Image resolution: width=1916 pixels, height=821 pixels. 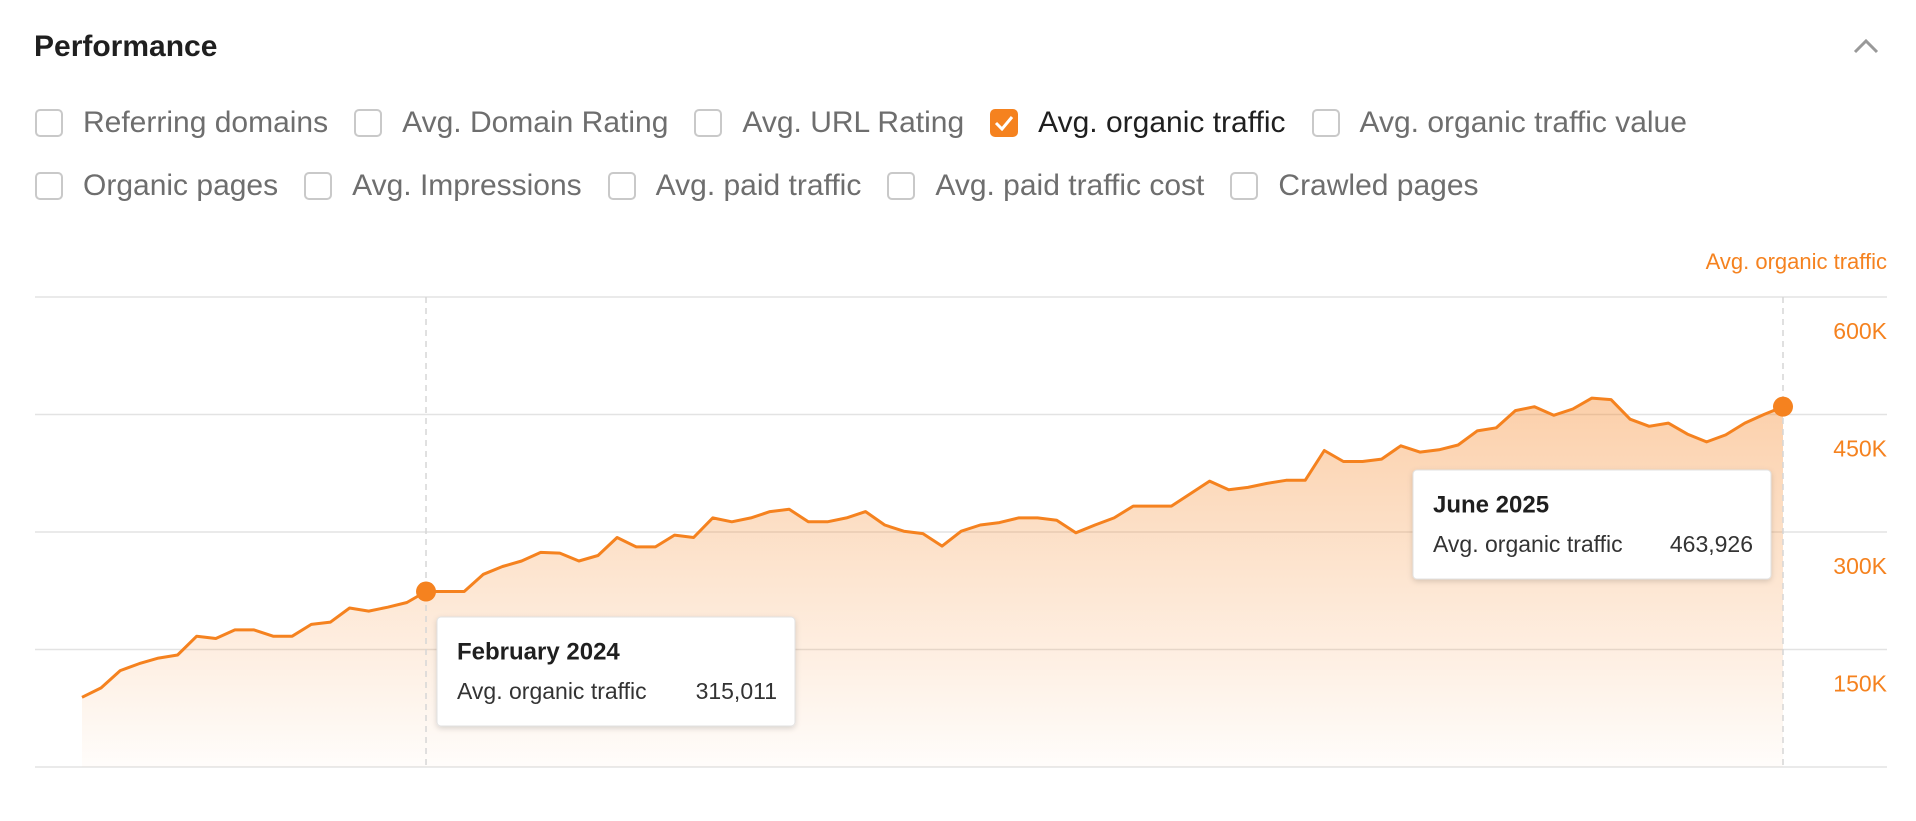 I want to click on filter-checkbox: Avg. organic traffic value, so click(x=1499, y=123).